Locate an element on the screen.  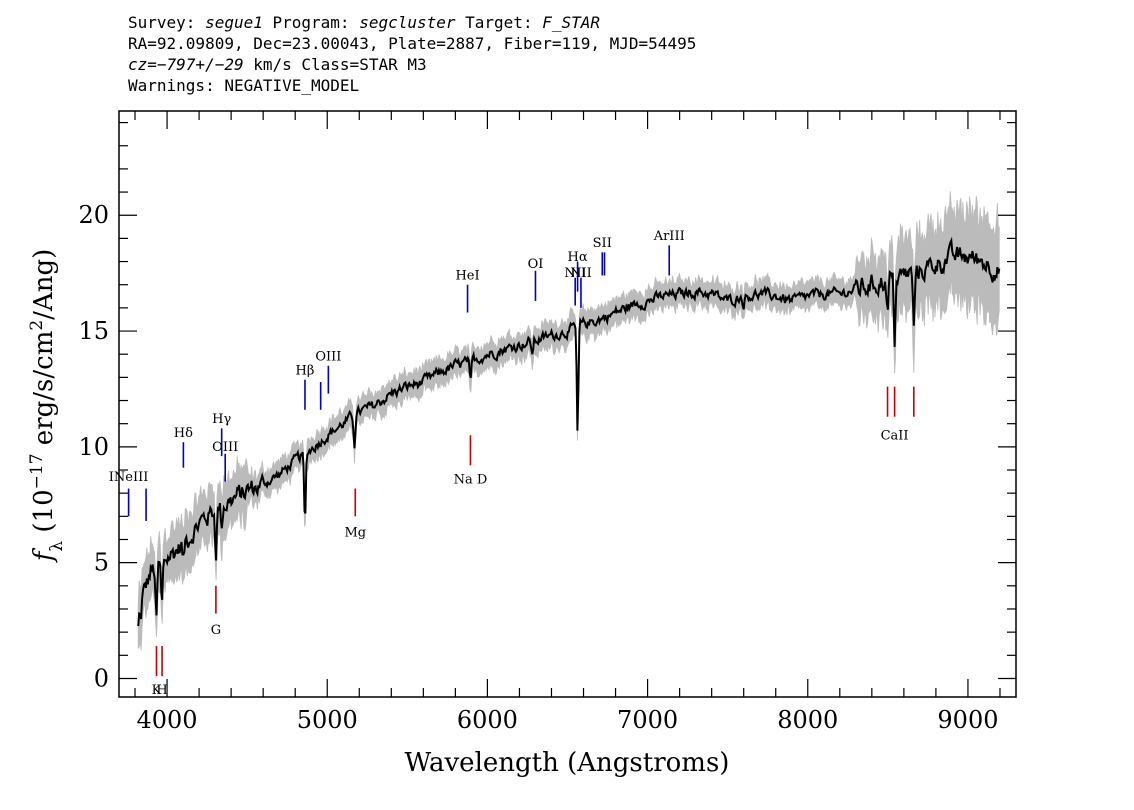
line-label-13: SII is located at coordinates (602, 243).